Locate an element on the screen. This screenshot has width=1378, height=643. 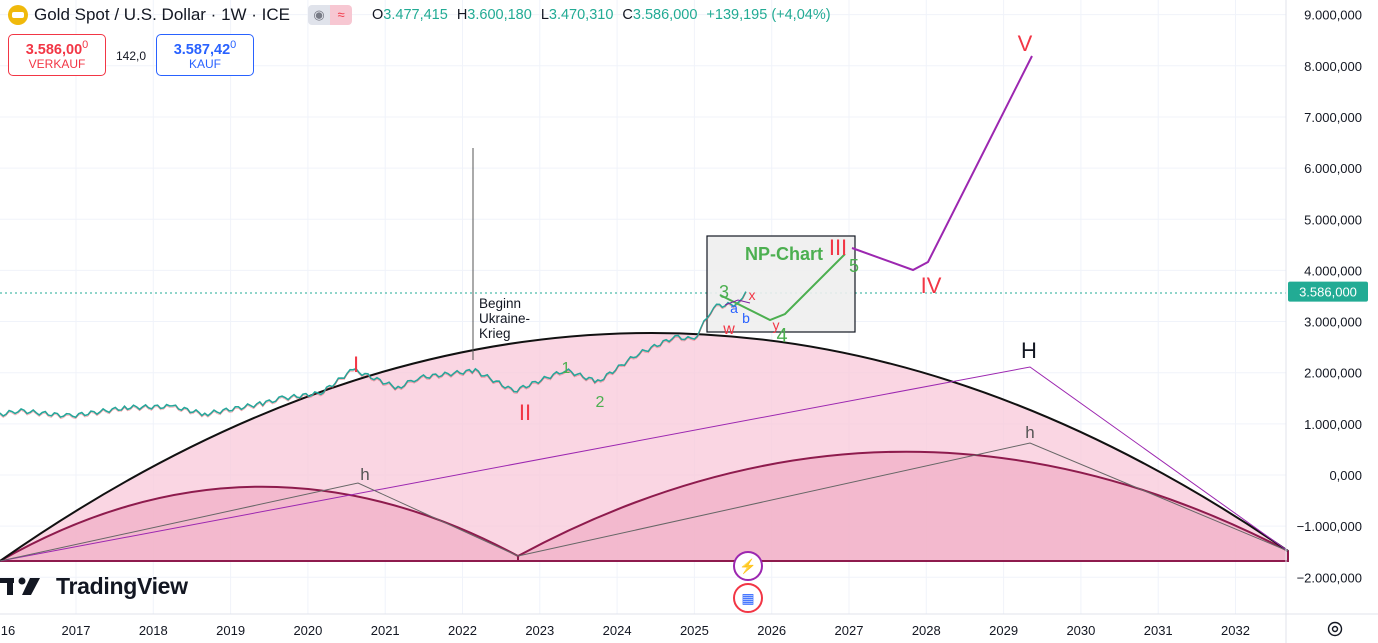
np-chart-label: NP-Chart is located at coordinates (784, 254).